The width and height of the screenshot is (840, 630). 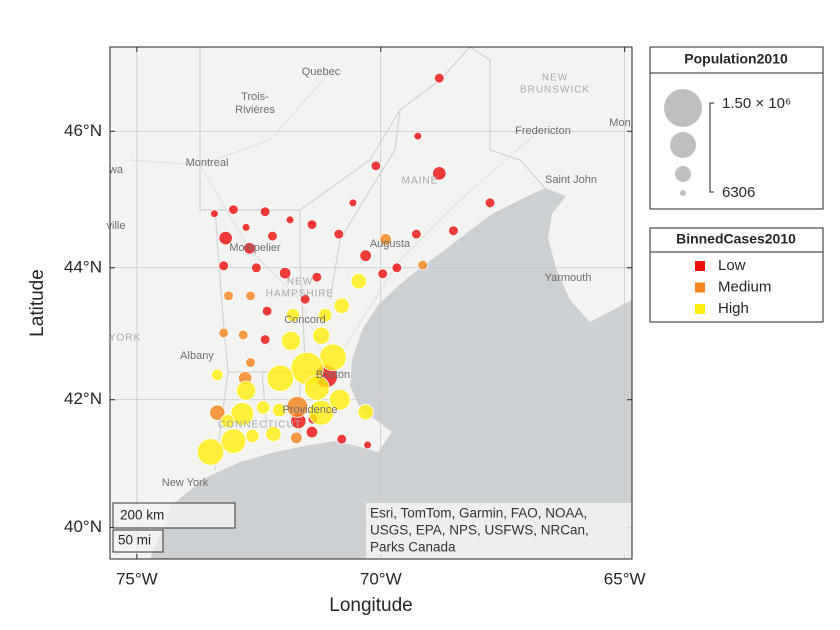 I want to click on scale-label: 200 km, so click(x=142, y=515).